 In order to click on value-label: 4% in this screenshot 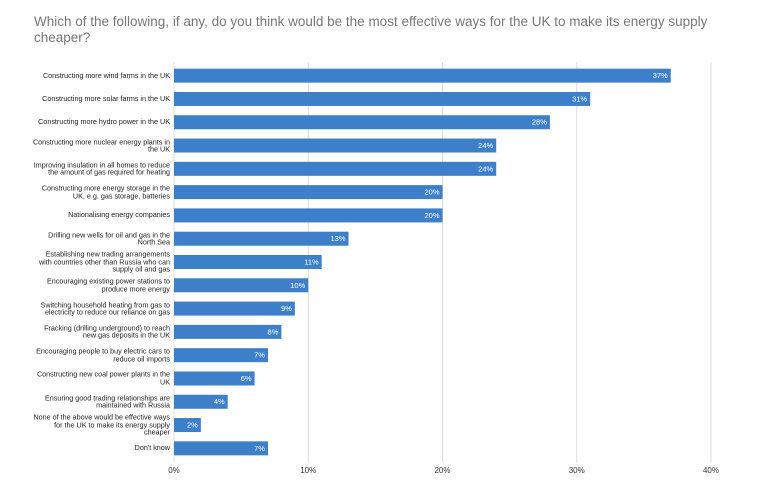, I will do `click(219, 401)`.